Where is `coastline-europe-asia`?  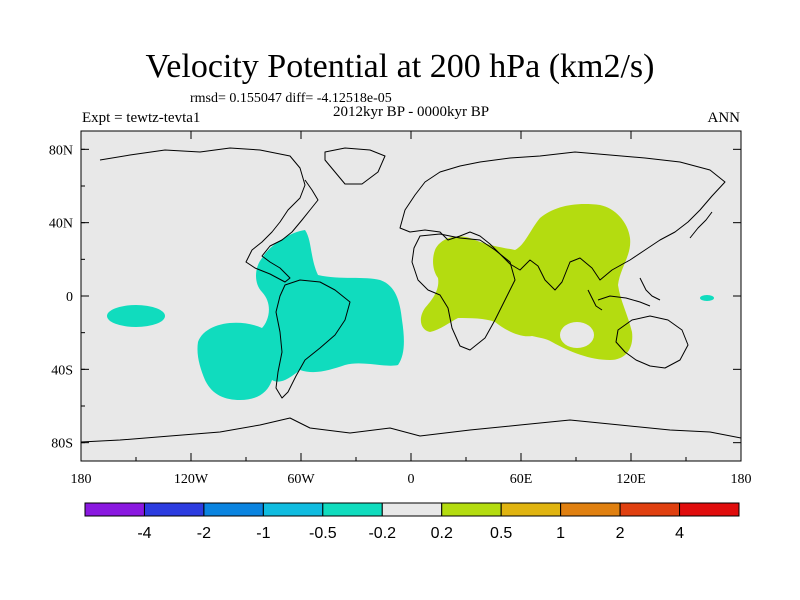
coastline-europe-asia is located at coordinates (562, 221).